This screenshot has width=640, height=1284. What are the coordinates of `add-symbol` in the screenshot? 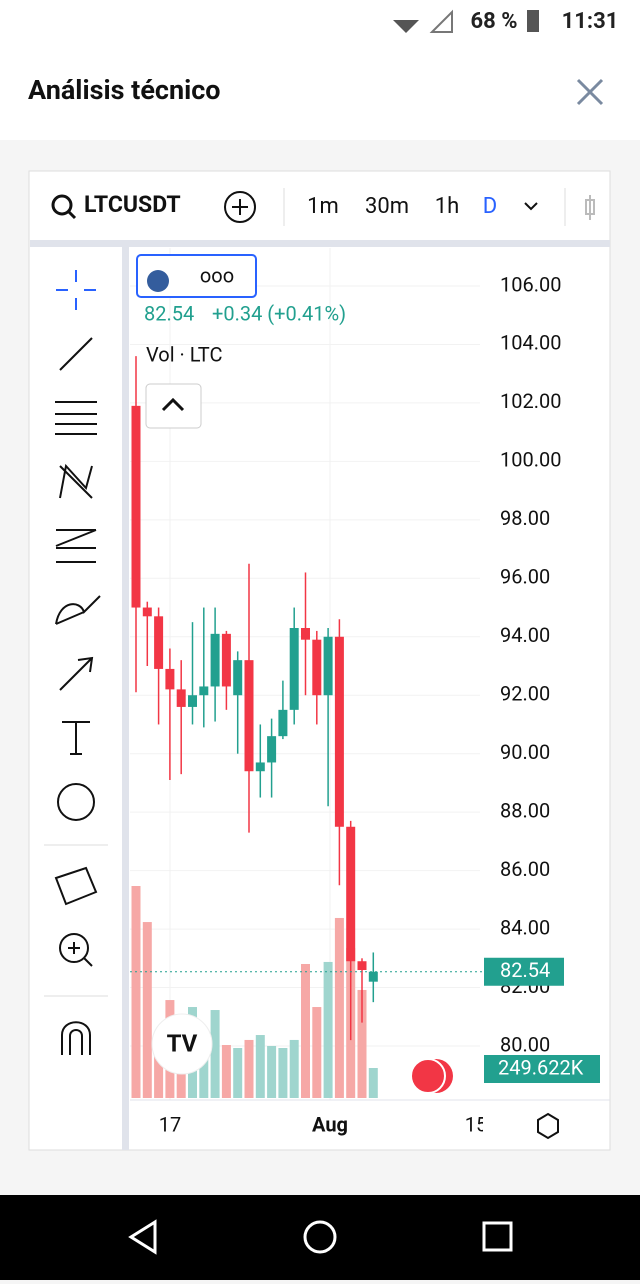 It's located at (240, 207).